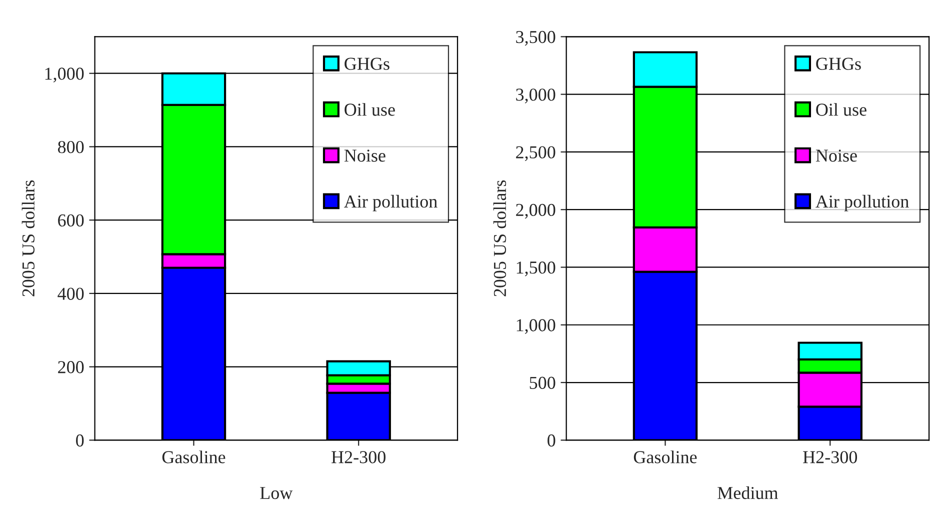 The width and height of the screenshot is (948, 524). I want to click on y-tick-label: 500, so click(543, 382).